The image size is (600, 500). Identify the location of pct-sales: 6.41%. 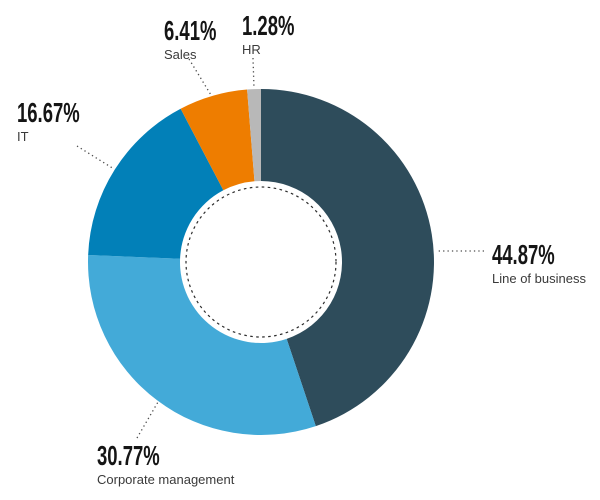
(190, 30).